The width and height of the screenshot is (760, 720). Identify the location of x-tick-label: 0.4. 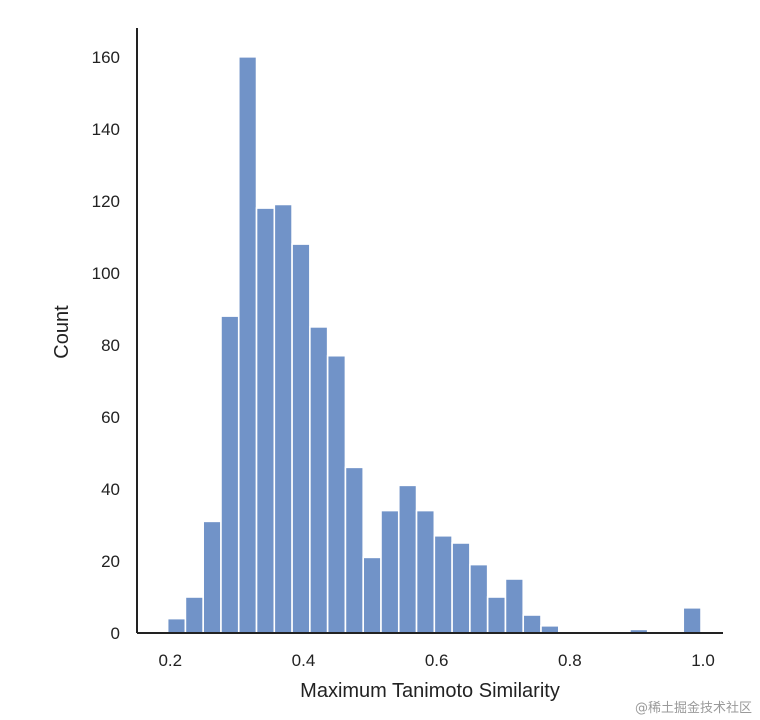
(304, 660).